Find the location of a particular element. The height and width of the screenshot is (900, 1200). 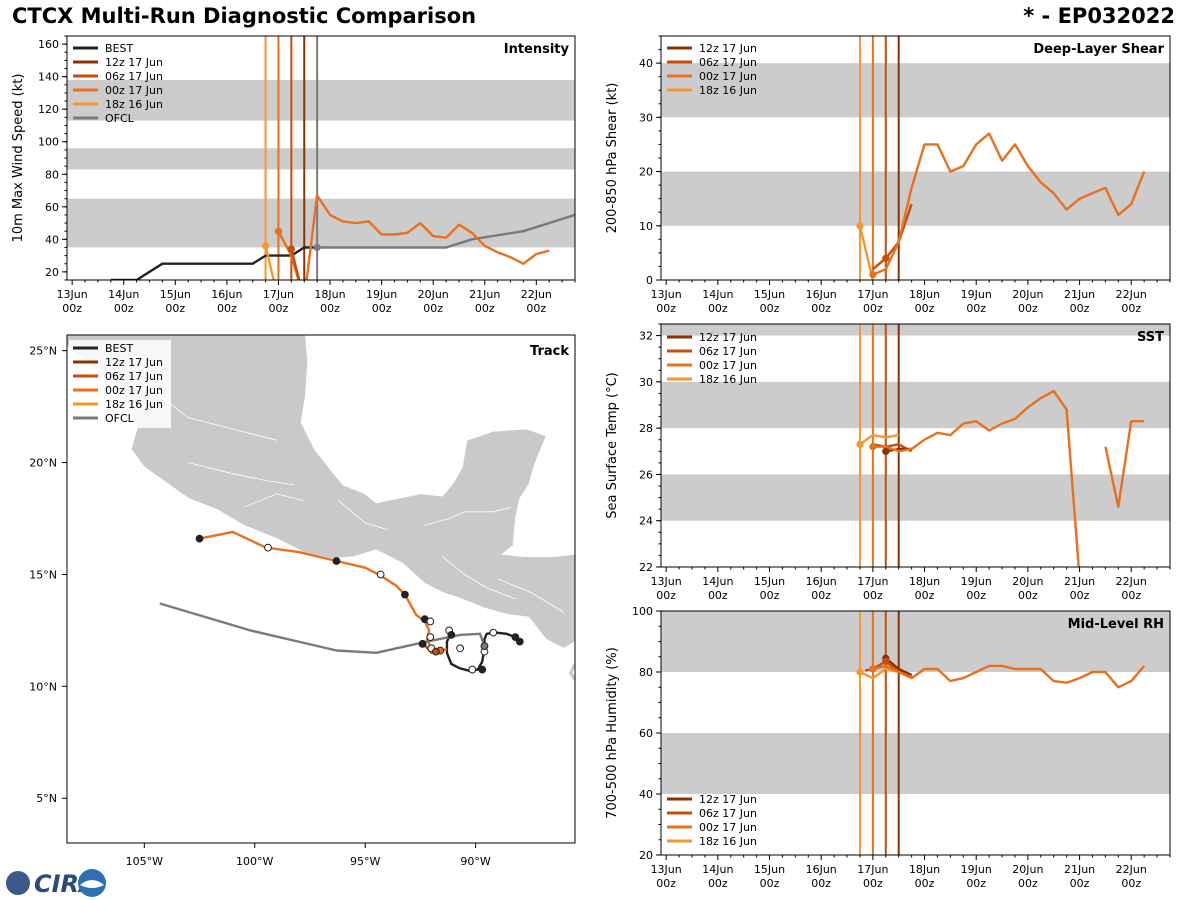

track-y-tick-label: 5°N is located at coordinates (46, 798).